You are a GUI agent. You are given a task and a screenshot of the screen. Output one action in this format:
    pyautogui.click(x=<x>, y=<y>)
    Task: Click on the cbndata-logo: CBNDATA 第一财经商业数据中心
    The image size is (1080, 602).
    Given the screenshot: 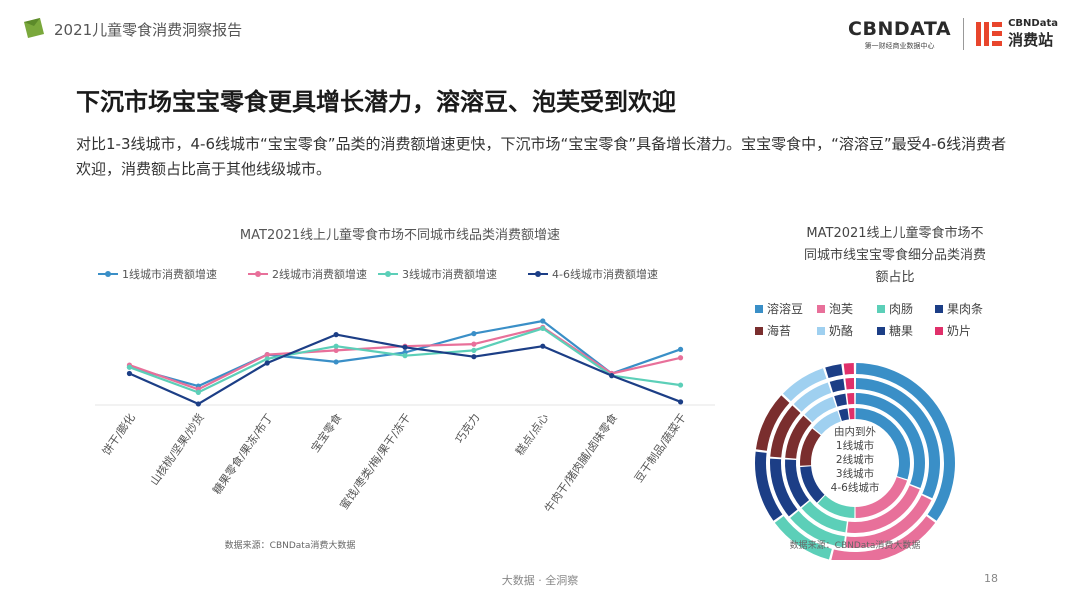 What is the action you would take?
    pyautogui.click(x=899, y=34)
    